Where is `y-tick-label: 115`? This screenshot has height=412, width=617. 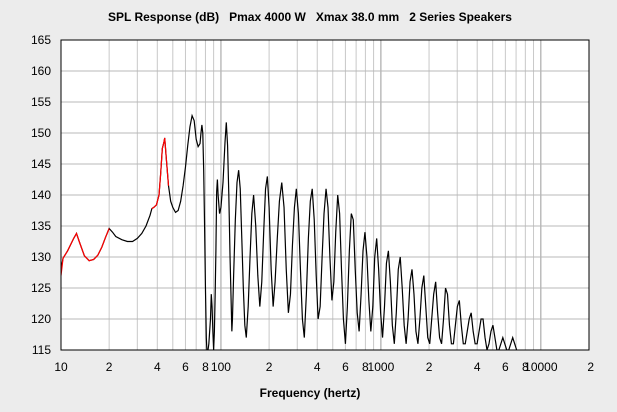
y-tick-label: 115 is located at coordinates (41, 350).